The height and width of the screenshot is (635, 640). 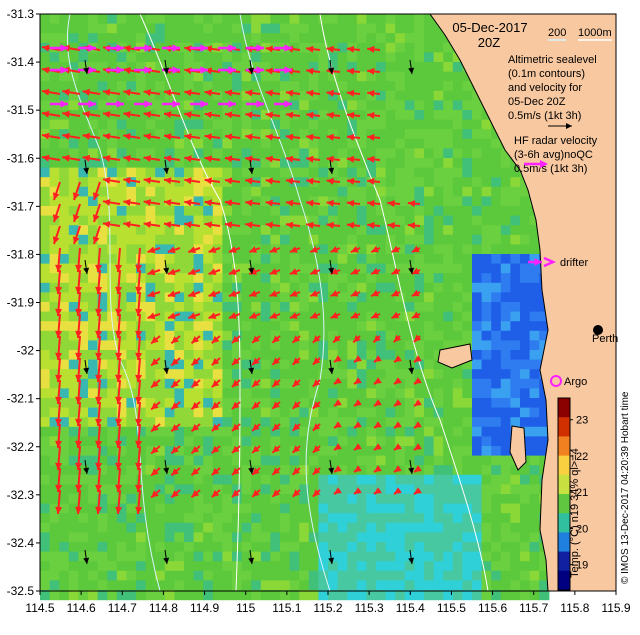 I want to click on y-tick-label: -31.5, so click(x=21, y=110).